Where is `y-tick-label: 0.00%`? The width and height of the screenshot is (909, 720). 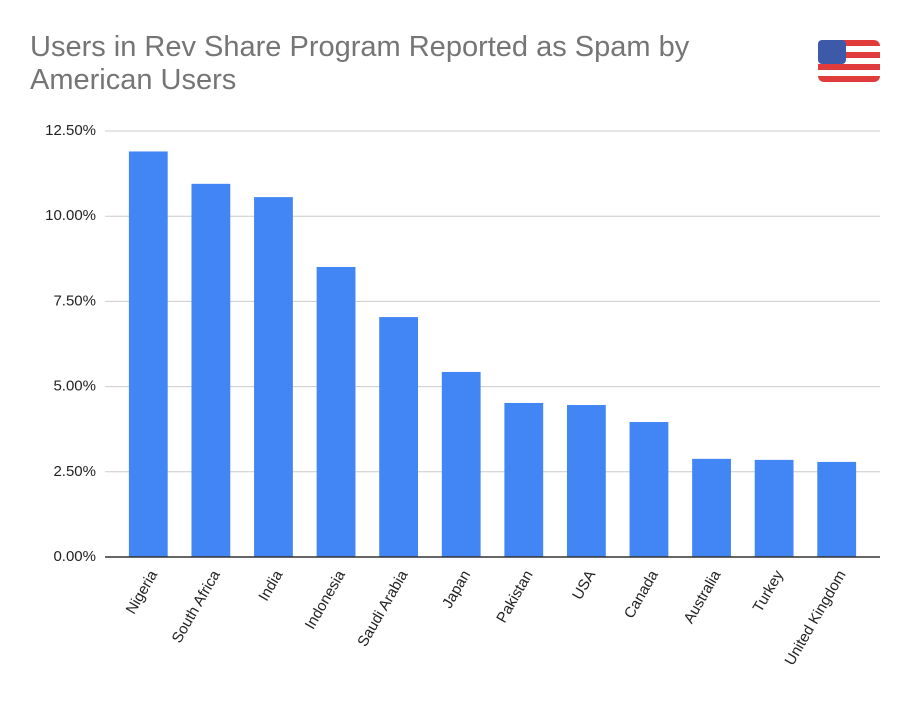
y-tick-label: 0.00% is located at coordinates (74, 556).